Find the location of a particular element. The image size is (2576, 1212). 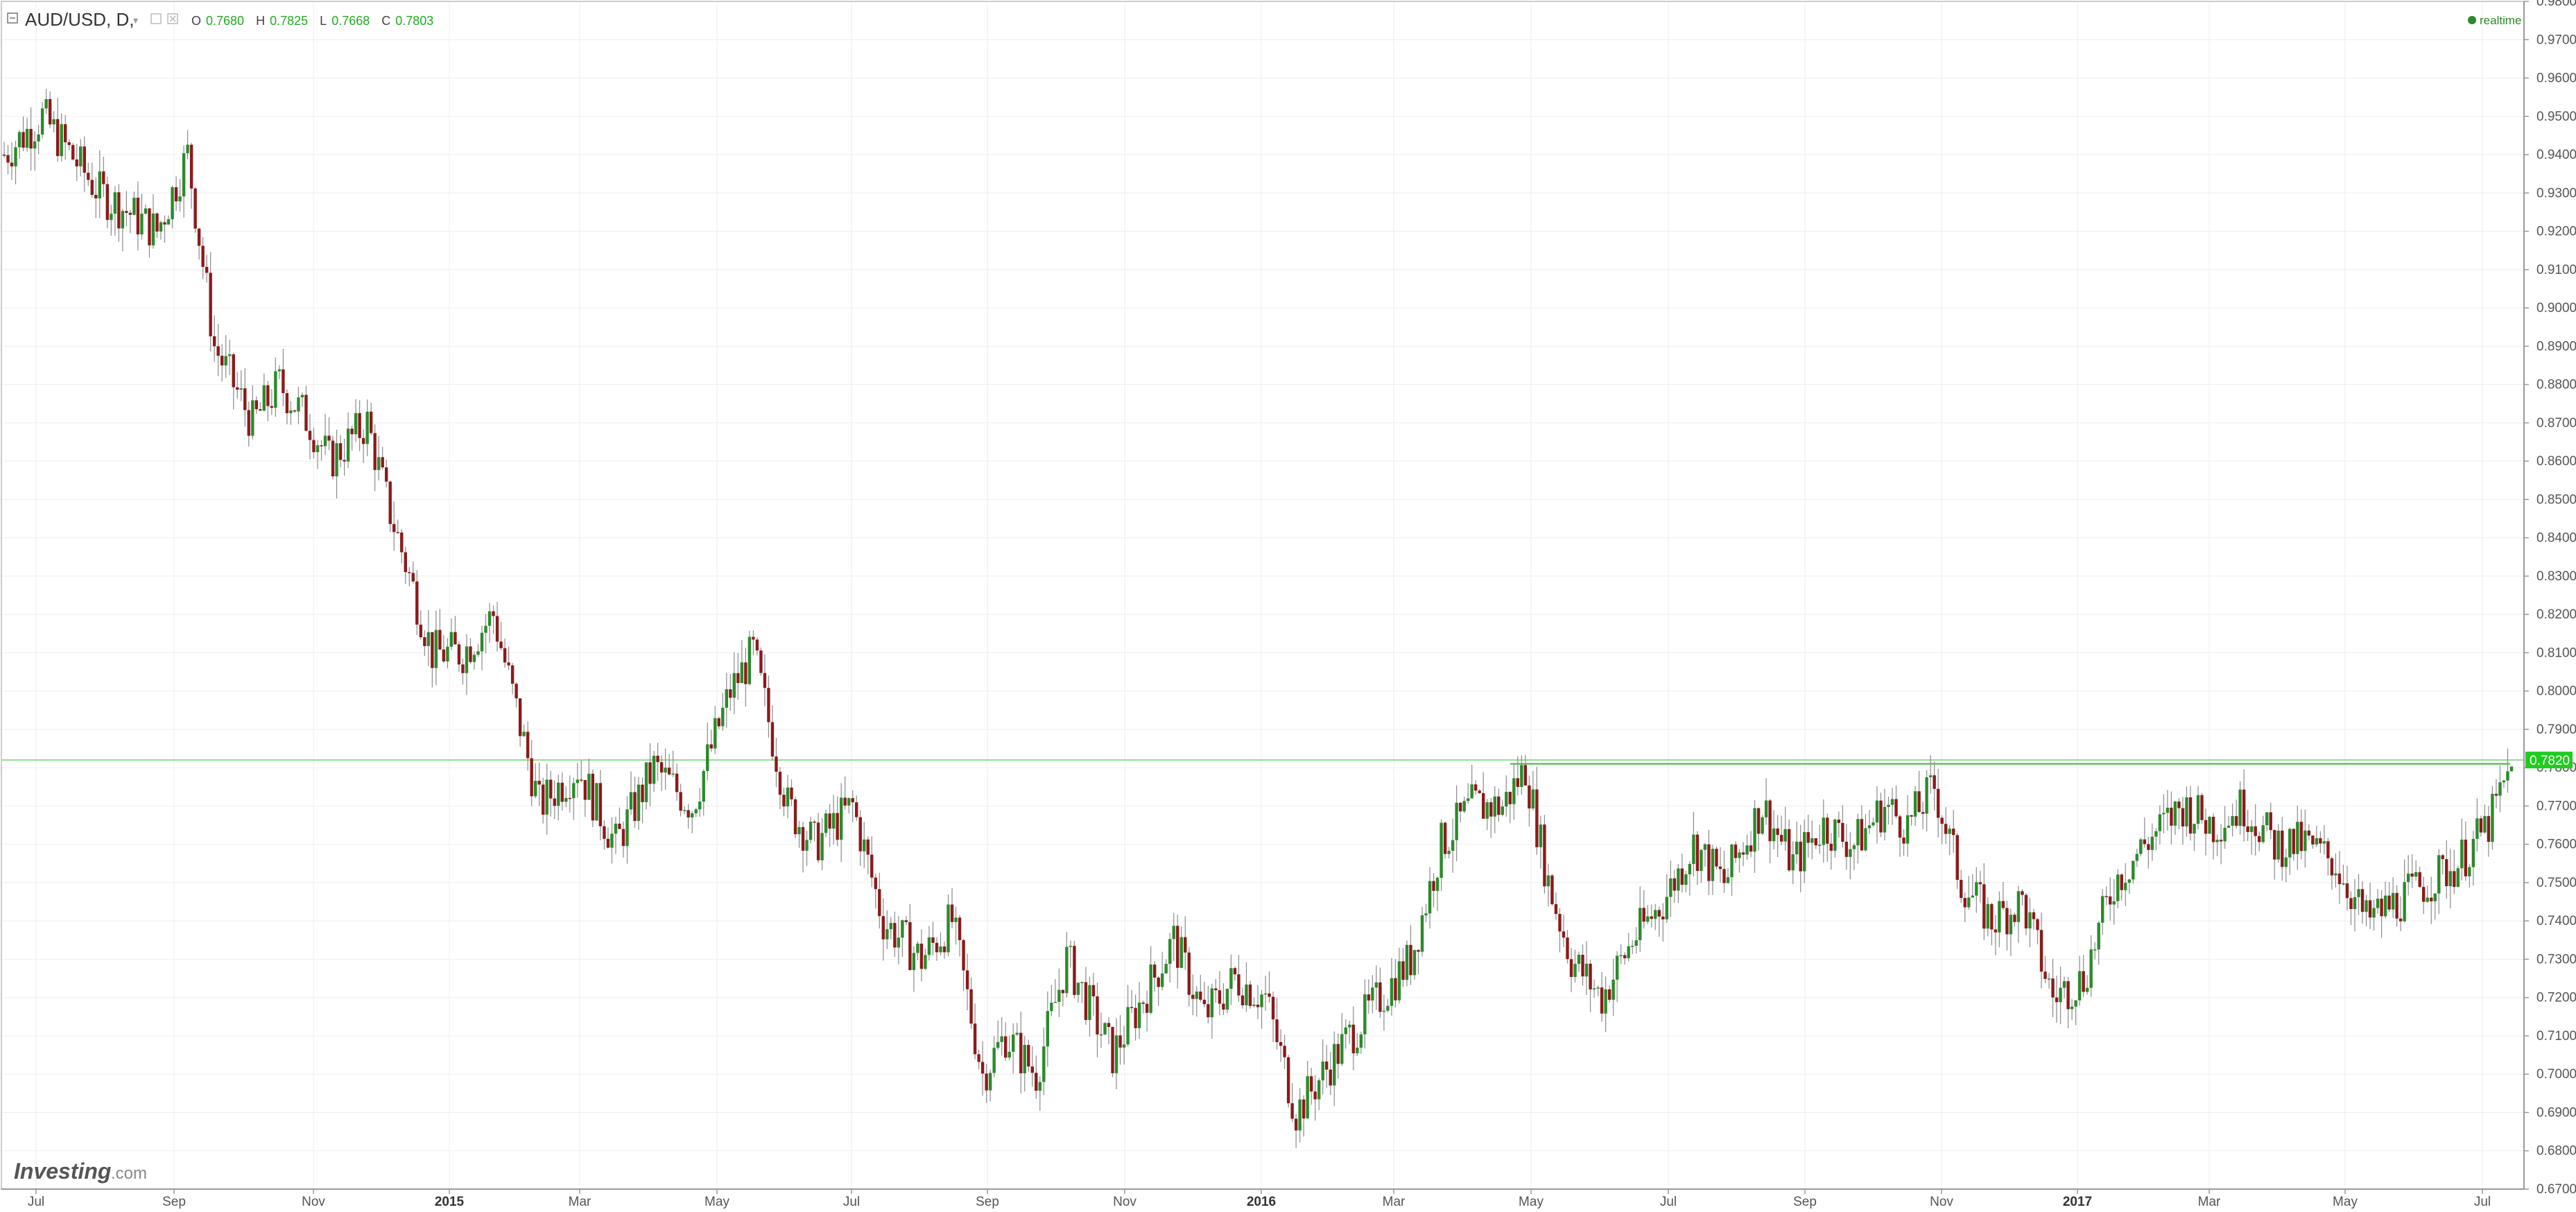

interval-label: D is located at coordinates (122, 19).